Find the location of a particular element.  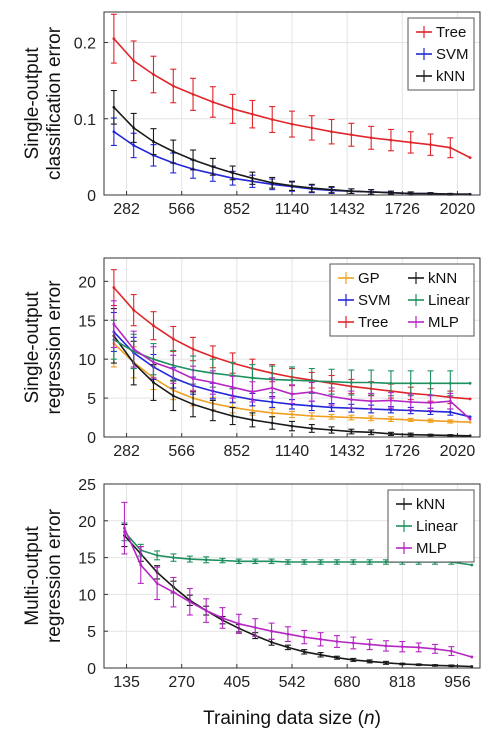

x-tick-label: 566 is located at coordinates (181, 209).